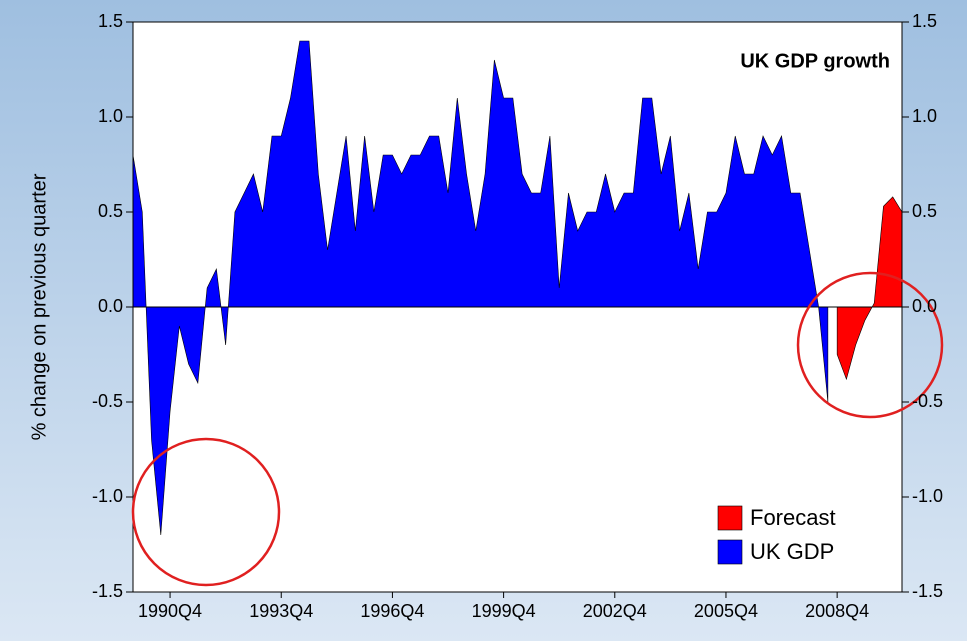  What do you see at coordinates (927, 496) in the screenshot?
I see `y2-tick-label: -1.0` at bounding box center [927, 496].